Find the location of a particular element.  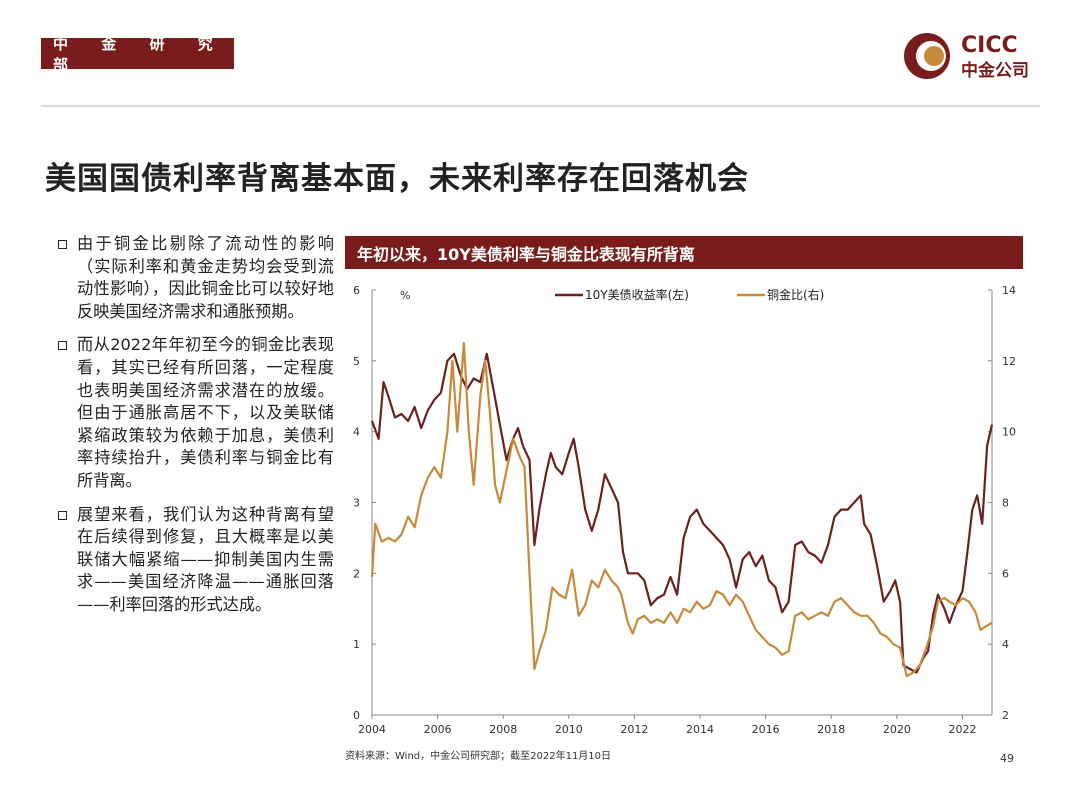

x-tick-label: 2022 is located at coordinates (962, 729).